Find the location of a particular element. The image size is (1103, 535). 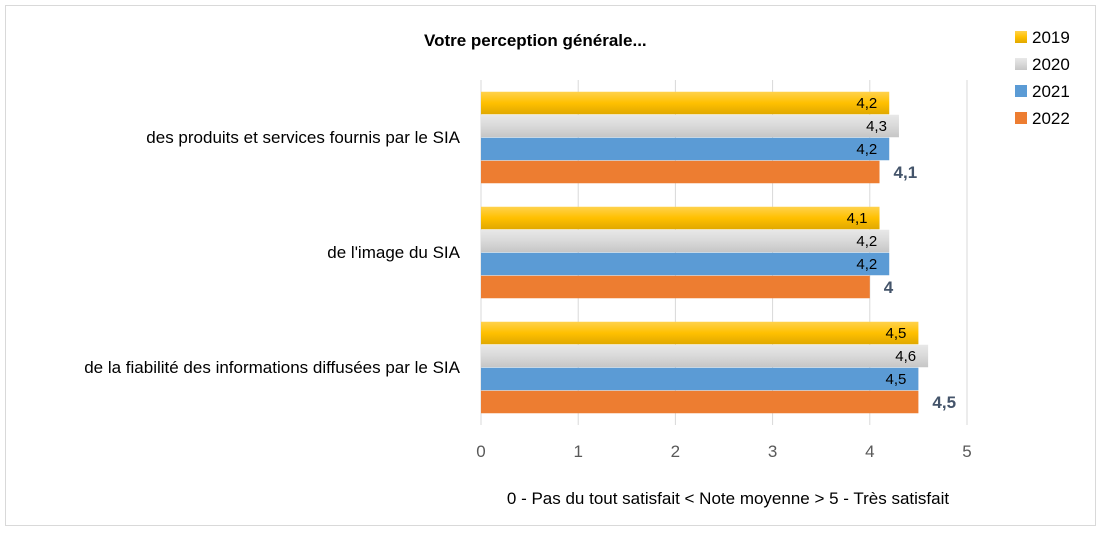

x-tick-label: 4 is located at coordinates (869, 451).